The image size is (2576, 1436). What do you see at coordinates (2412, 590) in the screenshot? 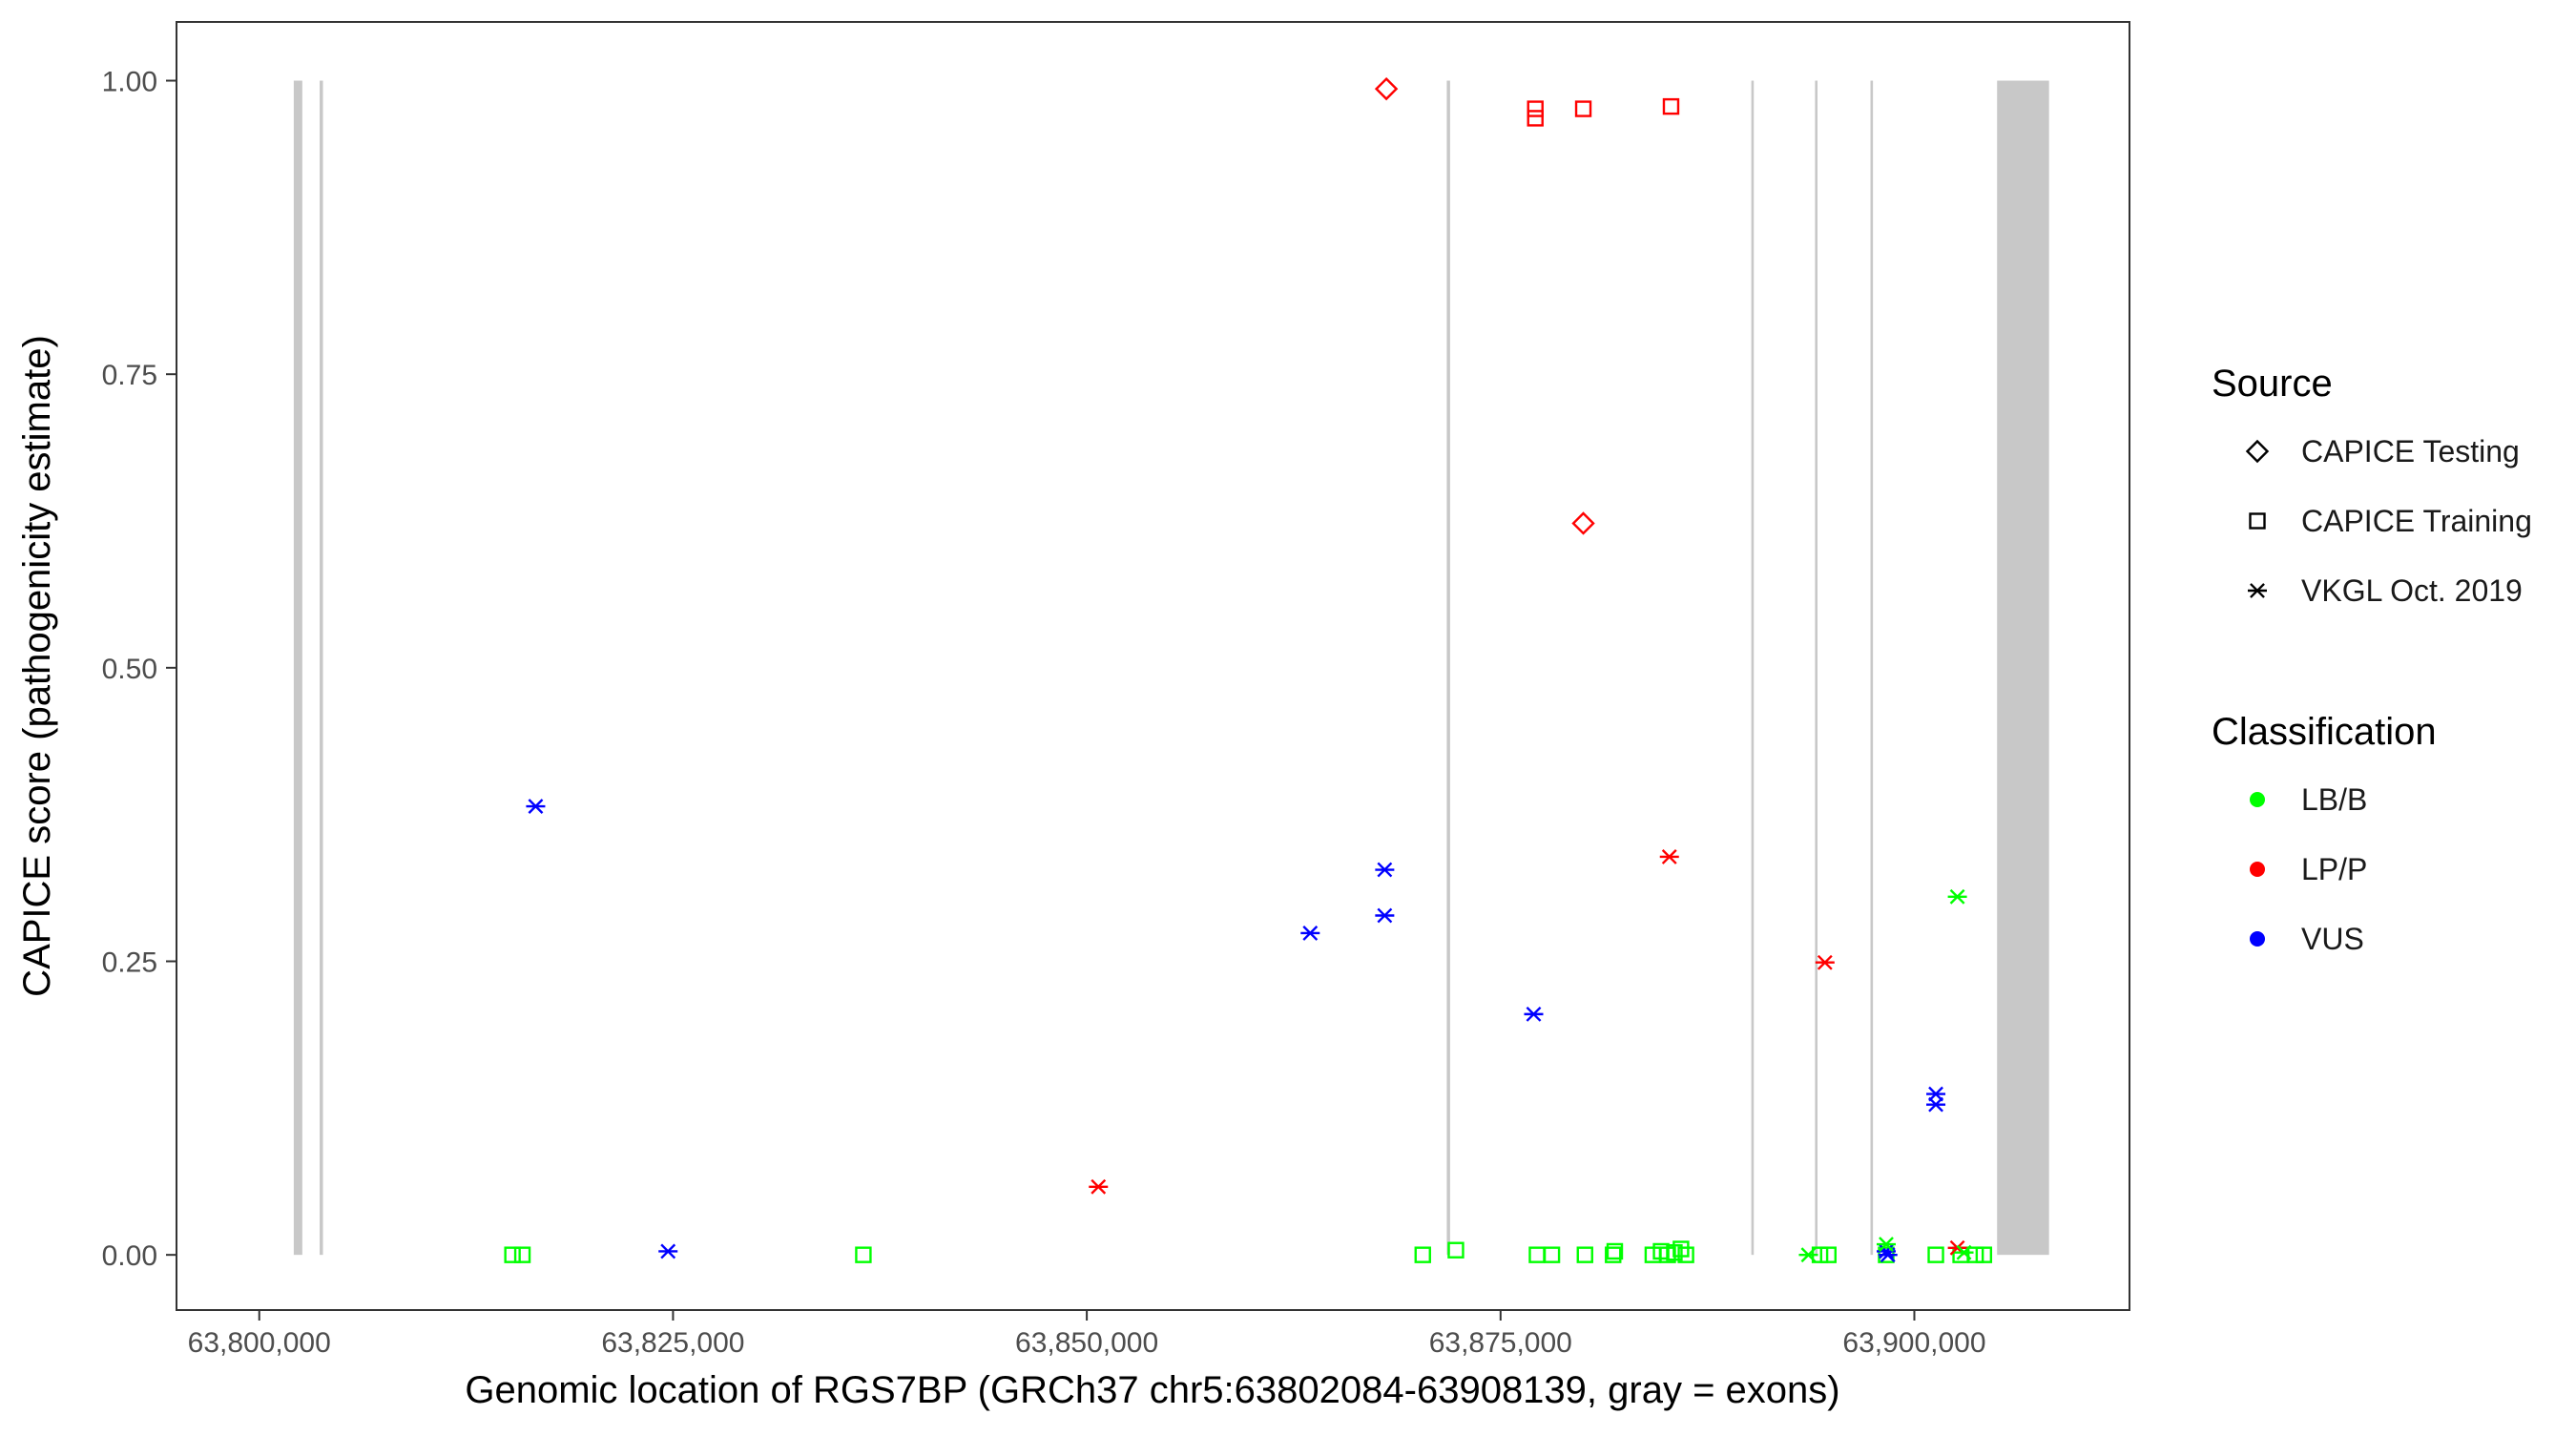
I see `legend-source-label-vkgl: VKGL Oct. 2019` at bounding box center [2412, 590].